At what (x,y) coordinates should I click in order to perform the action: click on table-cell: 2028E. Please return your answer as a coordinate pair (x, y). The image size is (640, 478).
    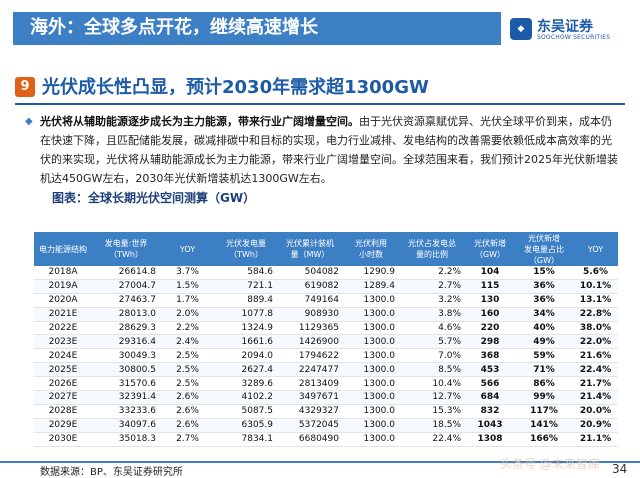
    Looking at the image, I should click on (63, 411).